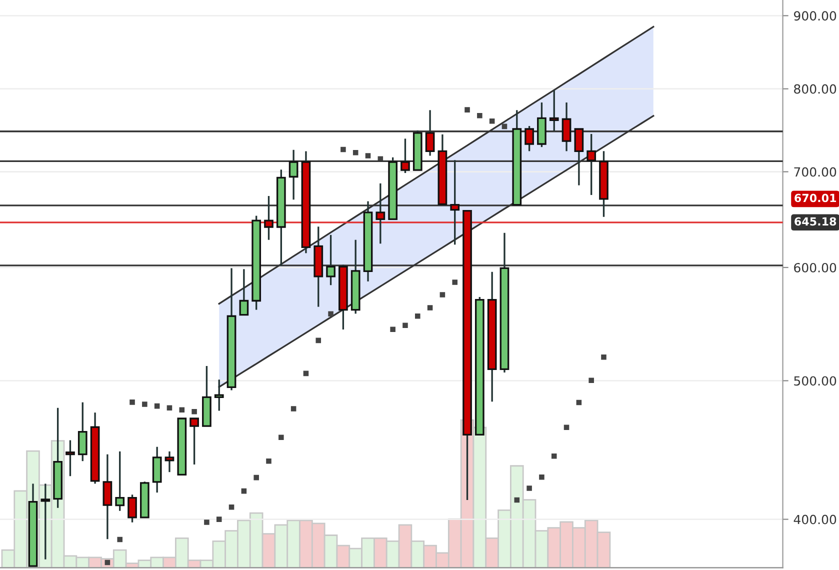  What do you see at coordinates (815, 267) in the screenshot?
I see `y-tick-label: 600.00` at bounding box center [815, 267].